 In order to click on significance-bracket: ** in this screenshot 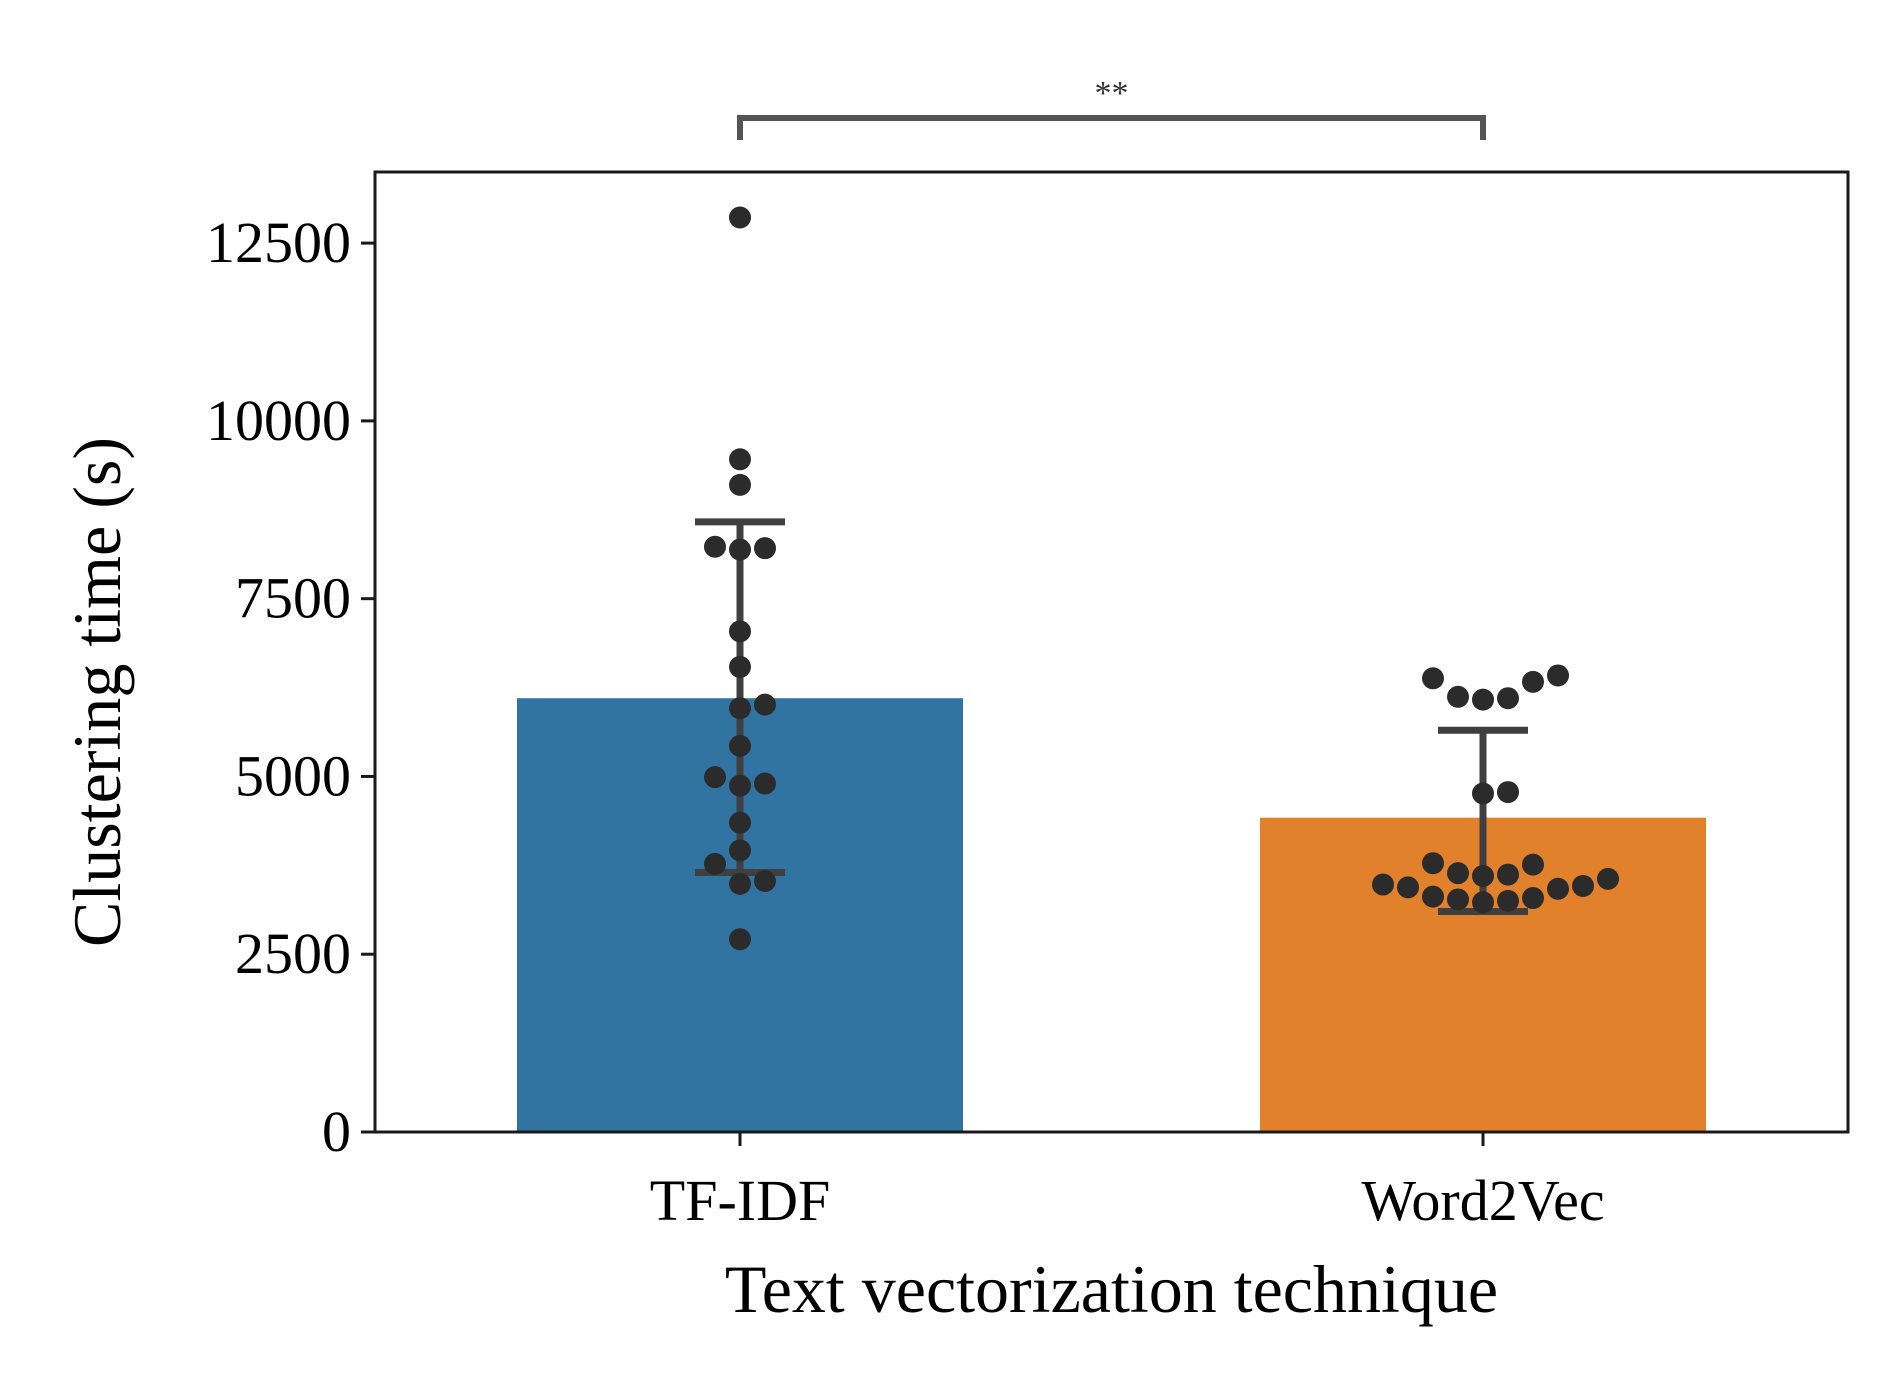, I will do `click(1111, 107)`.